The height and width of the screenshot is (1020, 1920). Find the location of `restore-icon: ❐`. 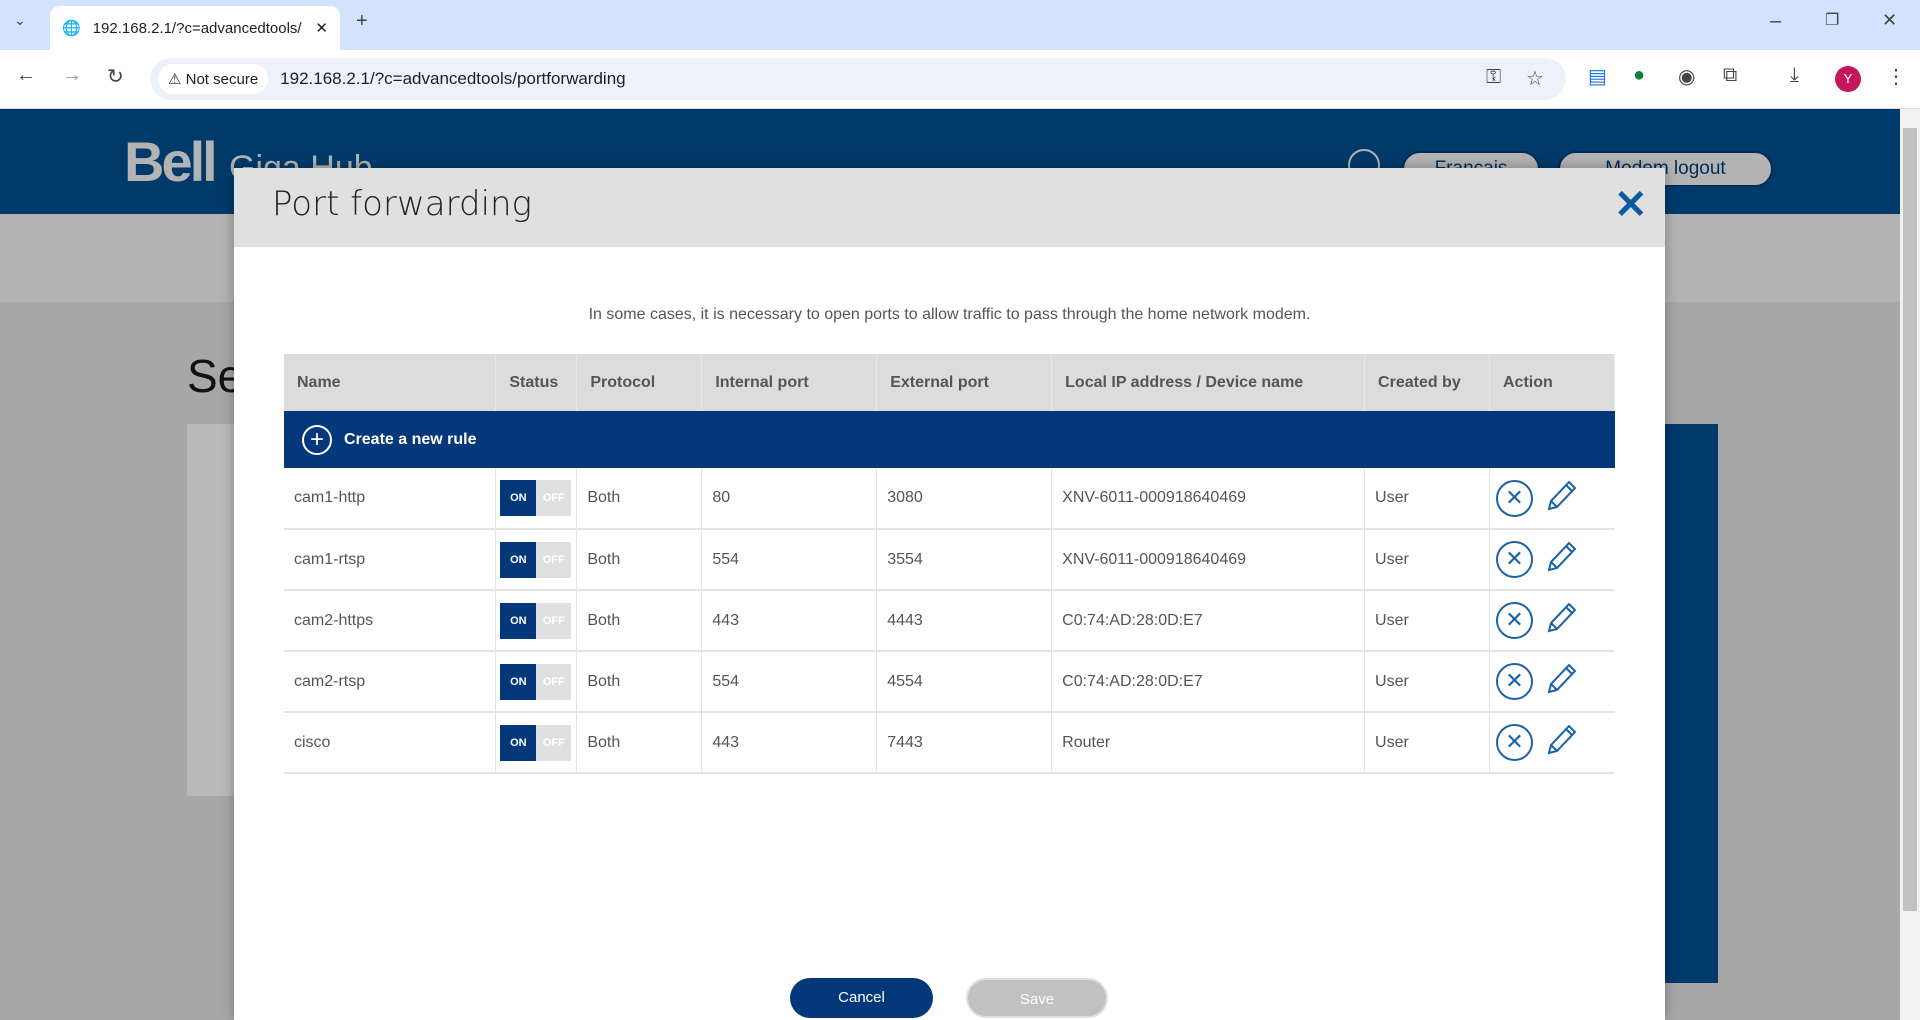

restore-icon: ❐ is located at coordinates (1832, 20).